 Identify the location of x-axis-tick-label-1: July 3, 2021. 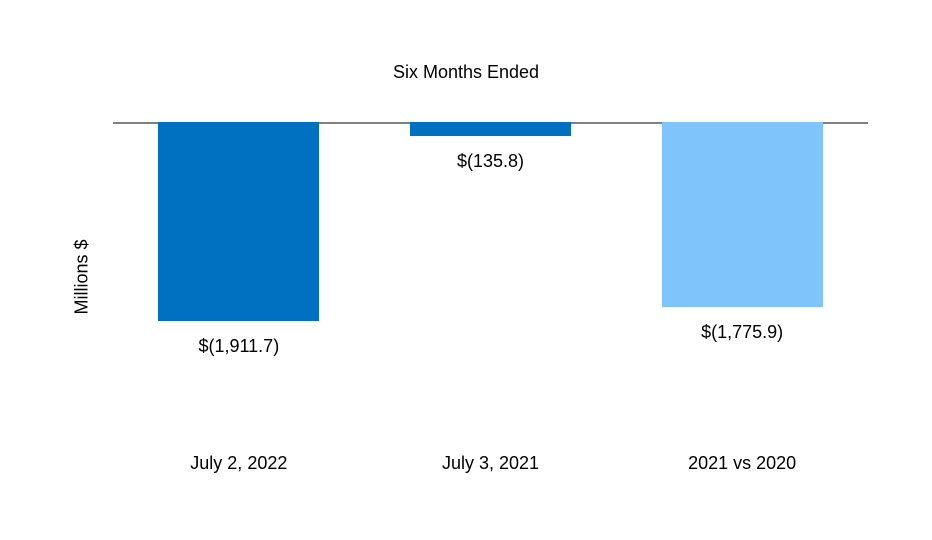
(490, 463).